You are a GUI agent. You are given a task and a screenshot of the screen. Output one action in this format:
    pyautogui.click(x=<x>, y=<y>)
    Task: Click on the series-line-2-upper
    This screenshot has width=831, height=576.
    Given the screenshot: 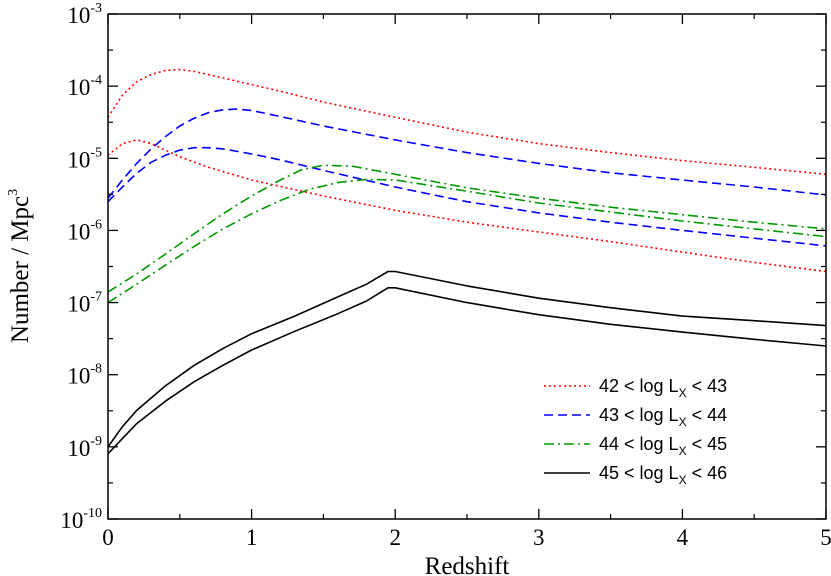 What is the action you would take?
    pyautogui.click(x=467, y=153)
    